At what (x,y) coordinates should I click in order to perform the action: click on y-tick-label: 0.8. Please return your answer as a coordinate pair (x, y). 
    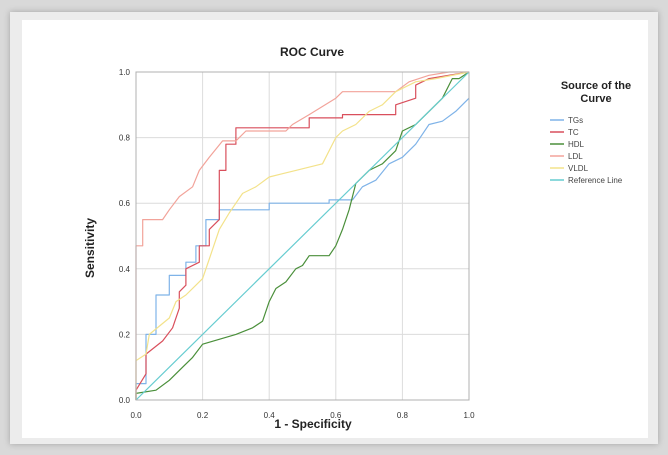
    Looking at the image, I should click on (125, 138).